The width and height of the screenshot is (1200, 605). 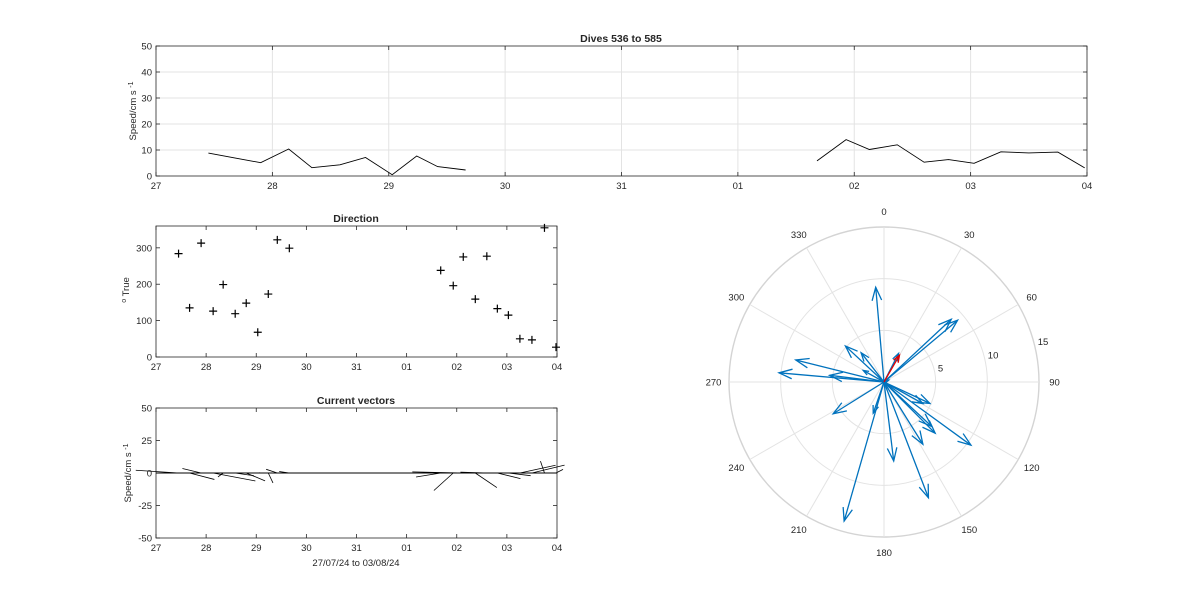 What do you see at coordinates (1043, 342) in the screenshot?
I see `polar-radius-label: 15` at bounding box center [1043, 342].